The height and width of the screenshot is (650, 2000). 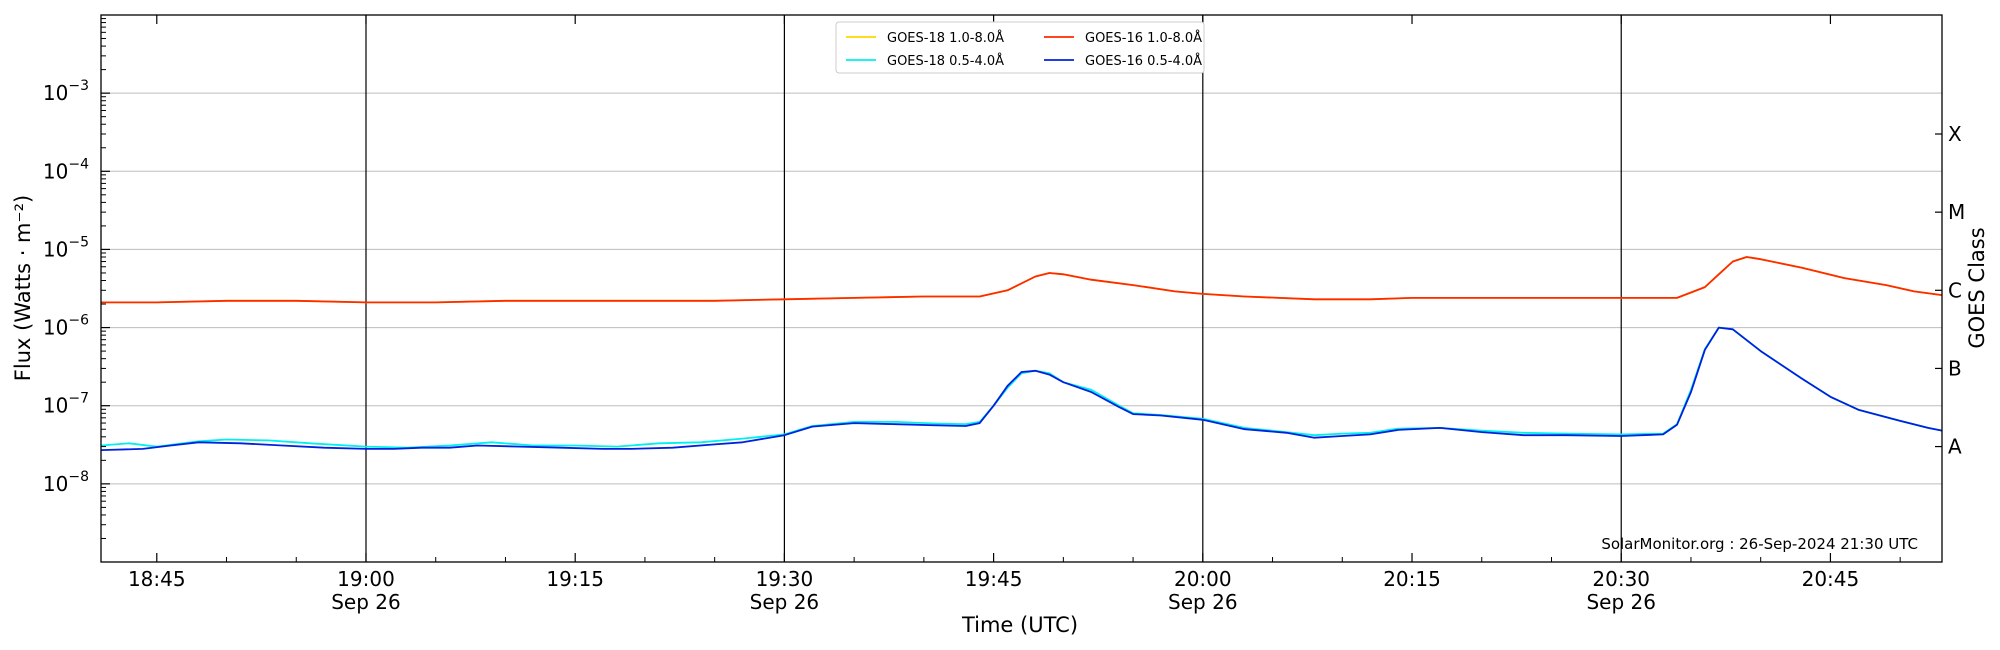 What do you see at coordinates (575, 579) in the screenshot?
I see `x-tick-label: 19:15` at bounding box center [575, 579].